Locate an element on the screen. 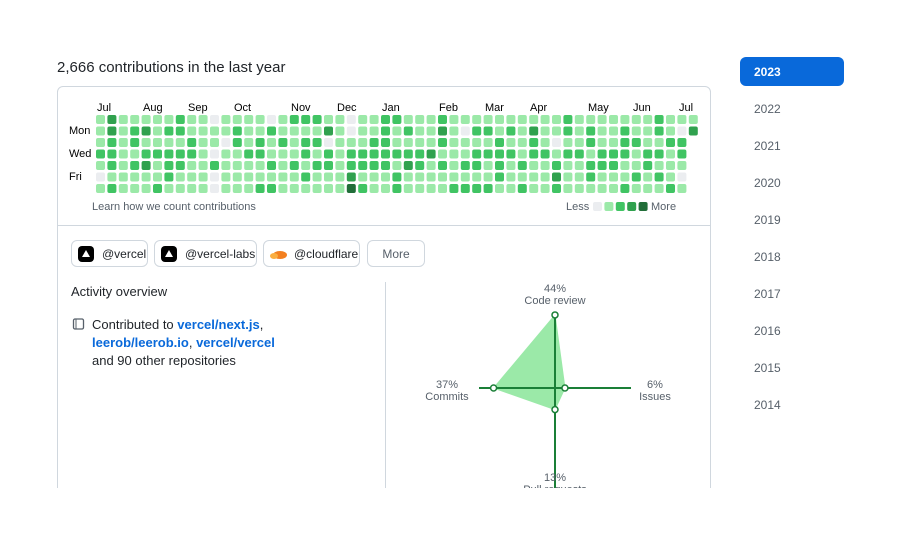  vertical-divider is located at coordinates (385, 385).